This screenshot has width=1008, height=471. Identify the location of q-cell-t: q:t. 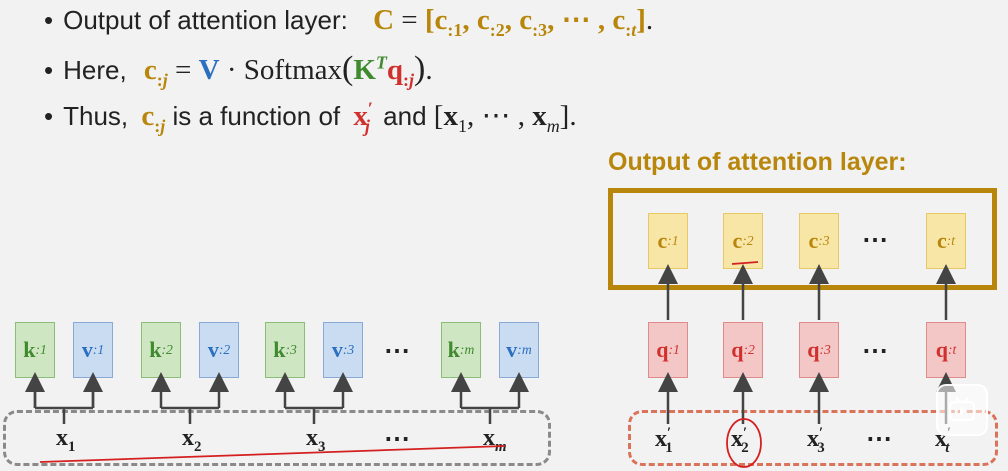
(946, 350).